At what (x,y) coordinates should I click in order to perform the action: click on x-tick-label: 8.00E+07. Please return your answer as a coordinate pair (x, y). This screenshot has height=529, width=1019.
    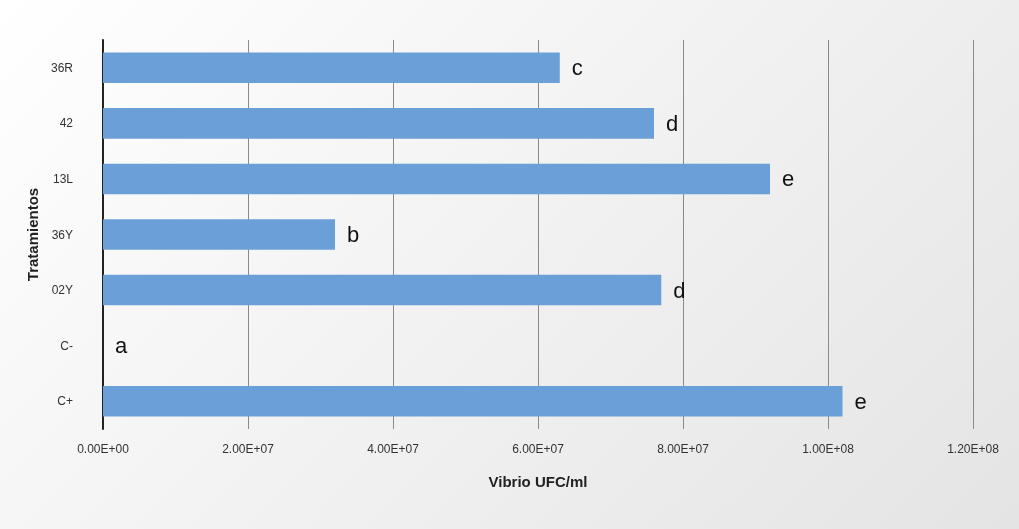
    Looking at the image, I should click on (683, 449).